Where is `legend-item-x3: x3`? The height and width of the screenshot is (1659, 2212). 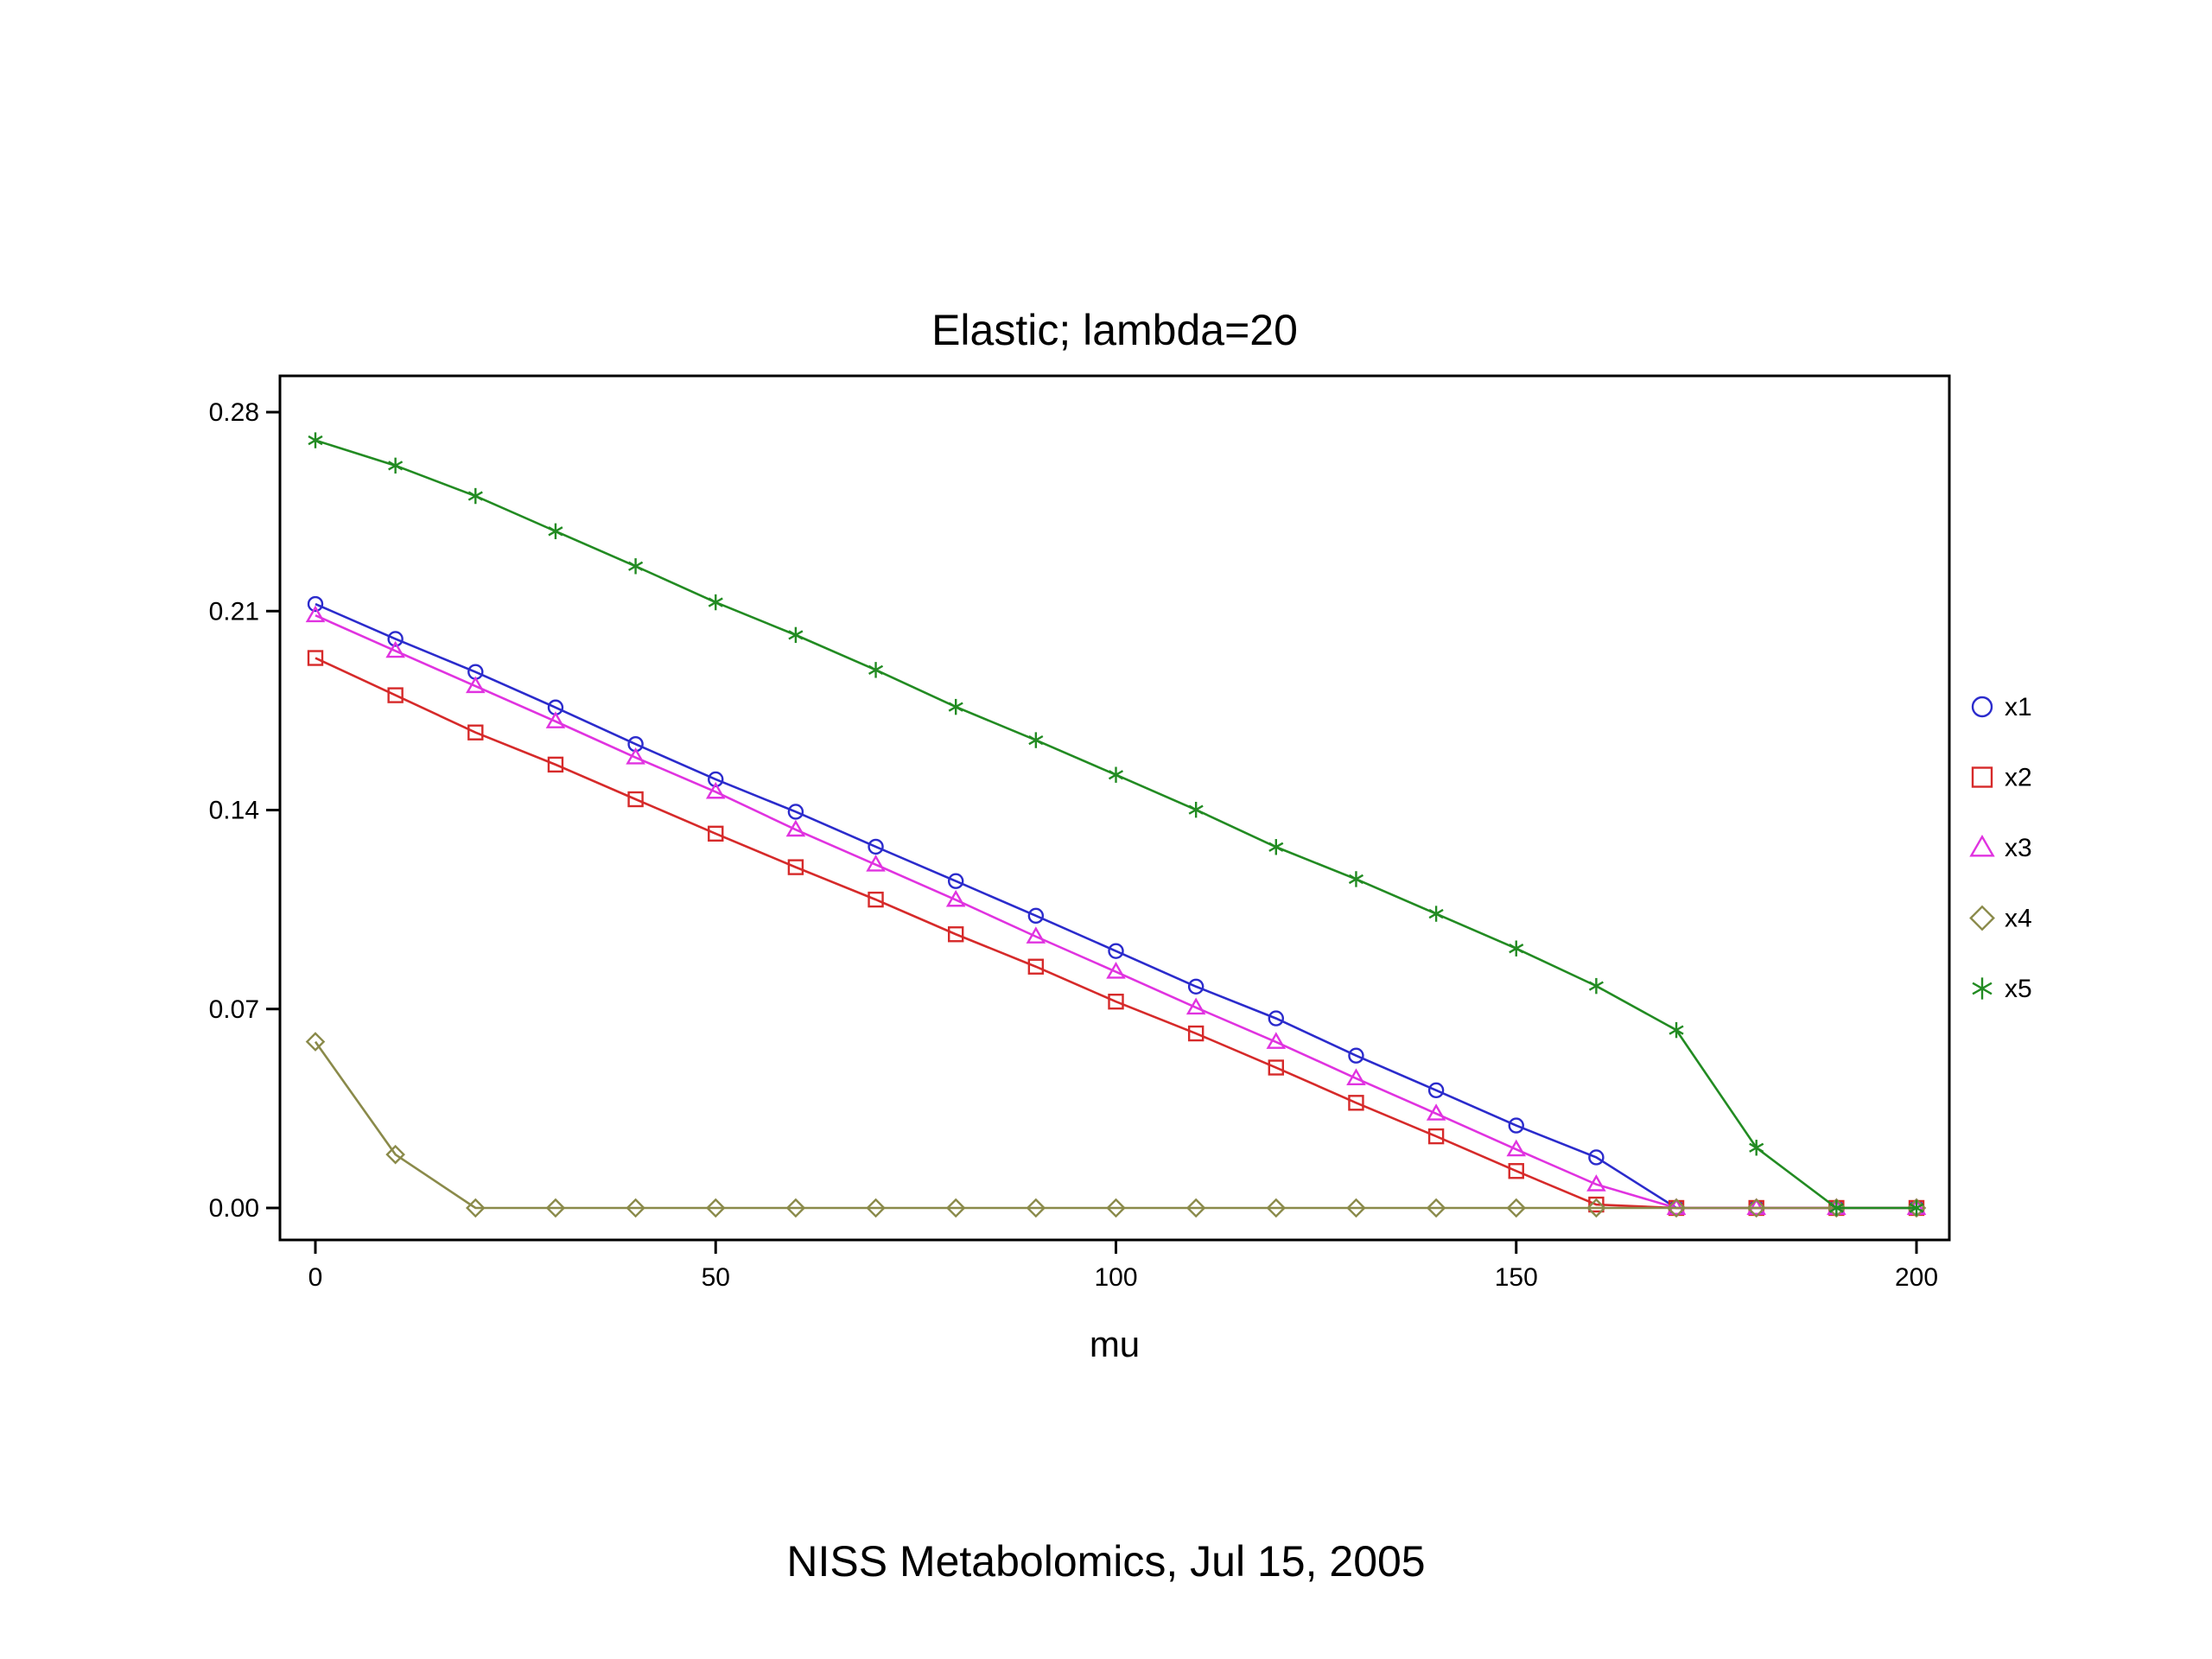 legend-item-x3: x3 is located at coordinates (2000, 848).